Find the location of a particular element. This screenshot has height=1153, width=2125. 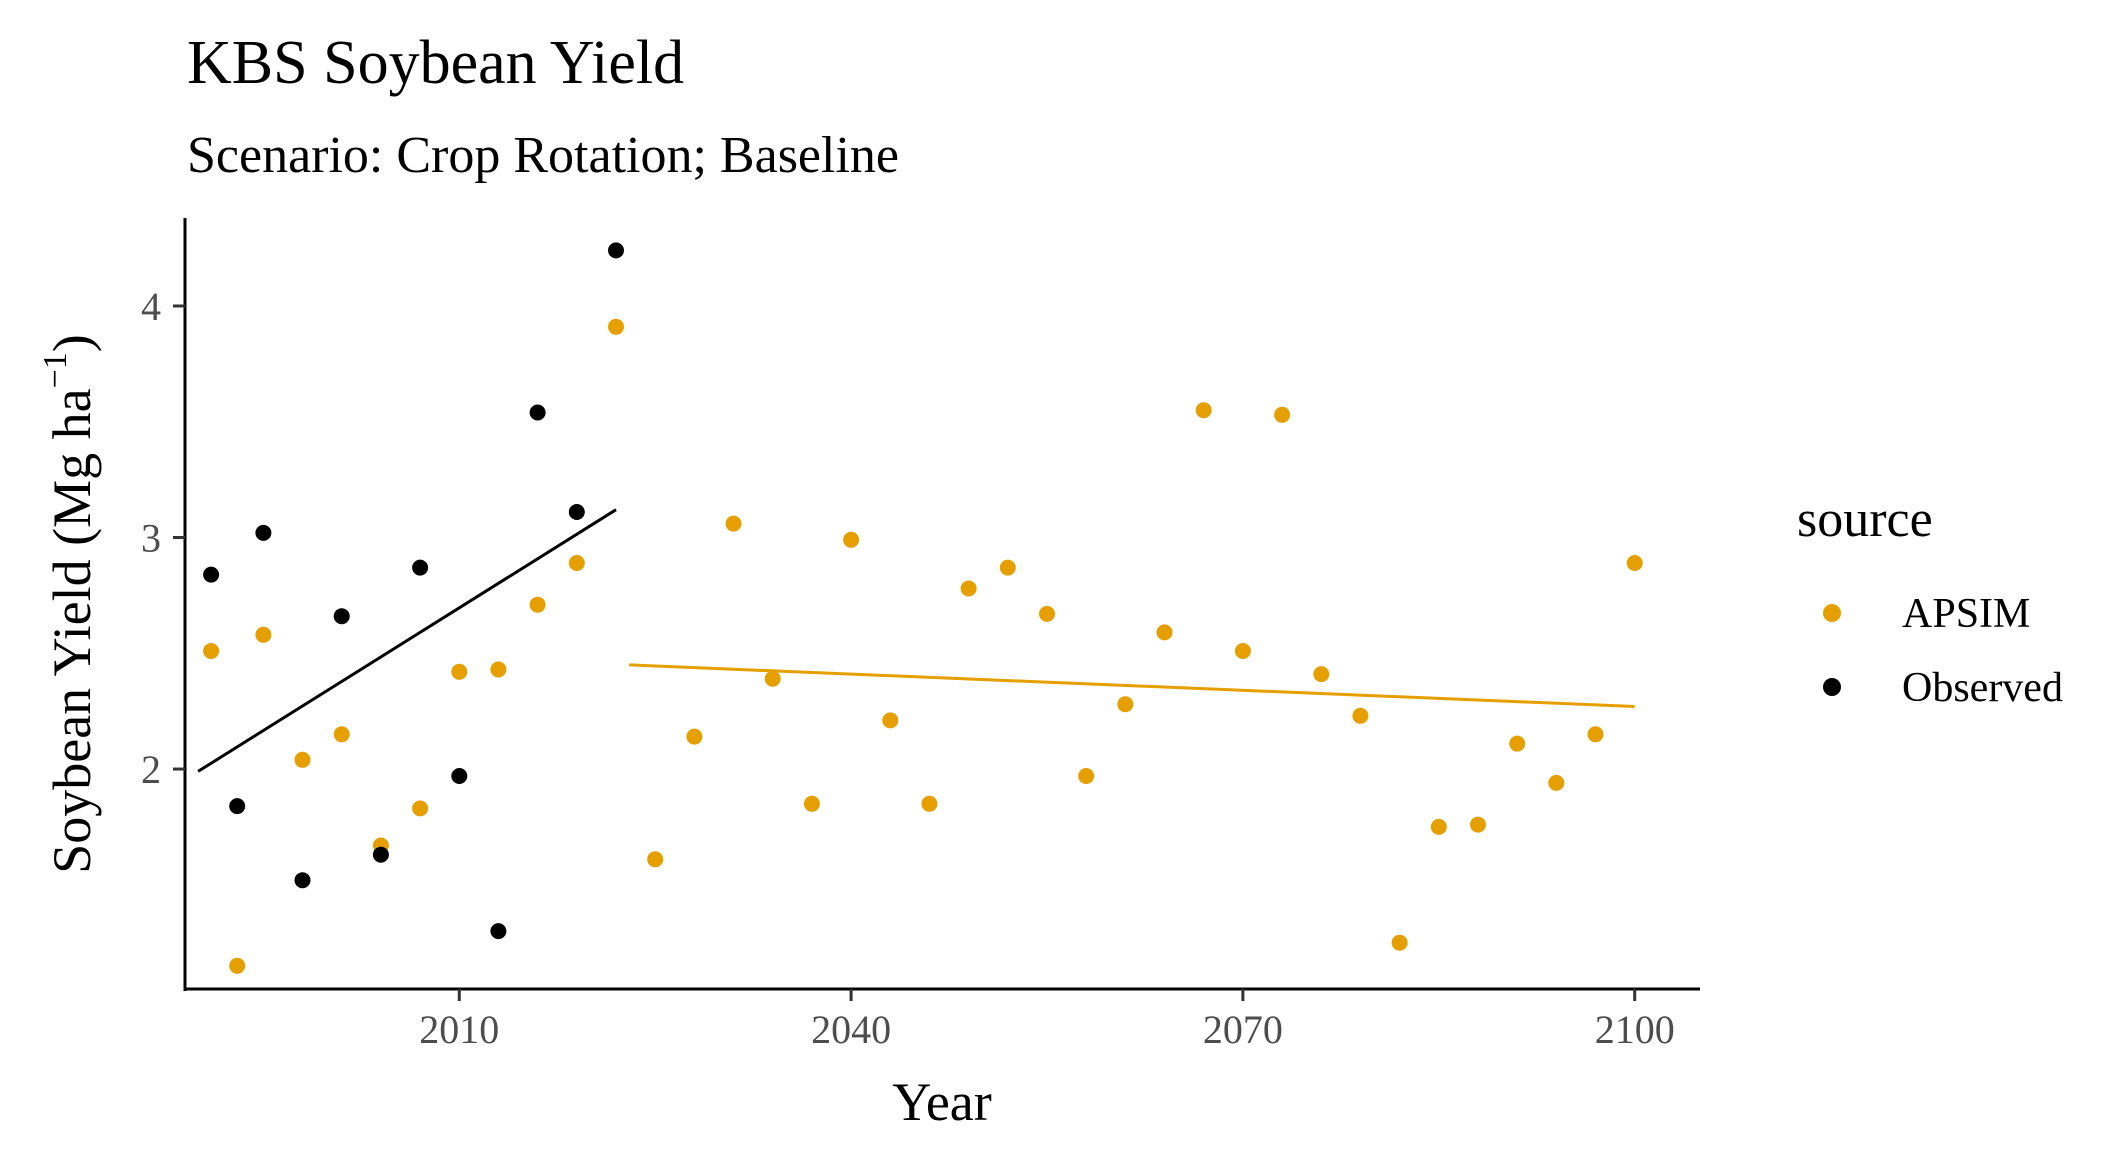

trend-line-apsim is located at coordinates (1132, 685).